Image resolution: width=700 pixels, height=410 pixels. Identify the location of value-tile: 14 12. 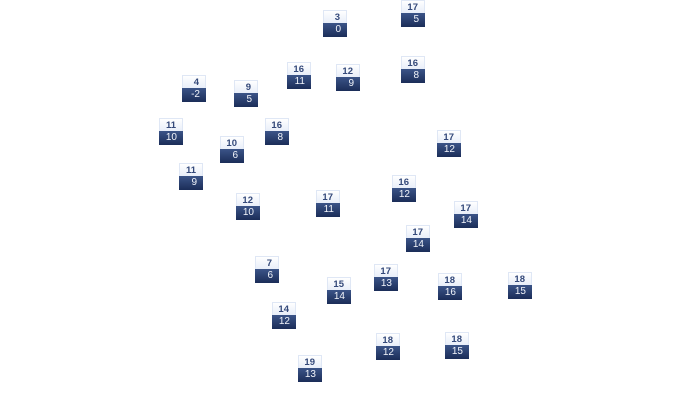
(284, 316).